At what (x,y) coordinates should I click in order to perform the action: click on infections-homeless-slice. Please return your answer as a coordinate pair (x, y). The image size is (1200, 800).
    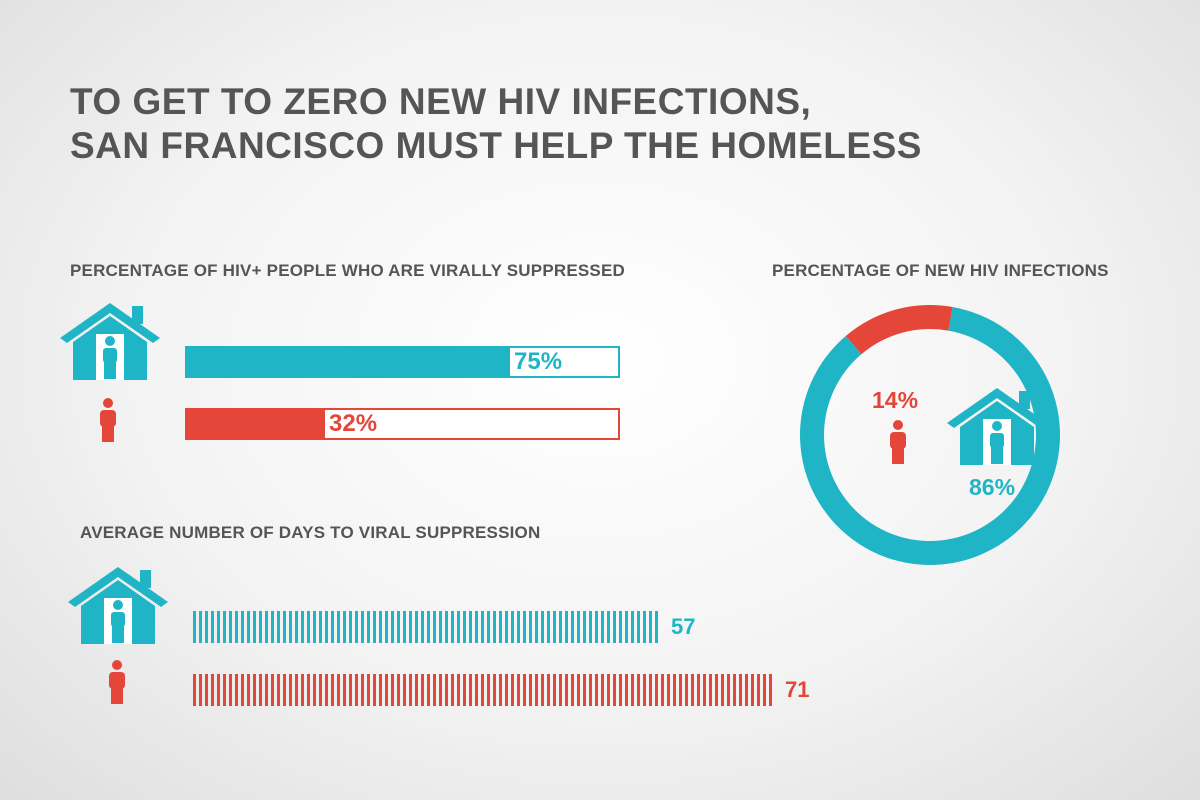
    Looking at the image, I should click on (899, 330).